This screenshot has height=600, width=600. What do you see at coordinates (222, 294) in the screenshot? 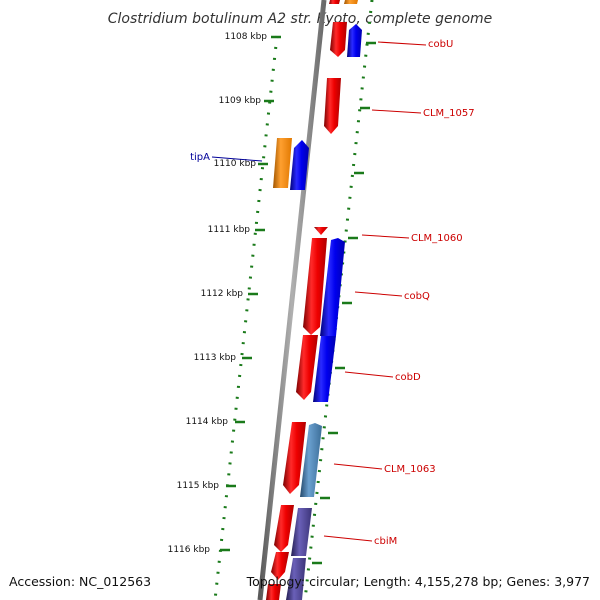
I see `kbp-label: 1112 kbp` at bounding box center [222, 294].